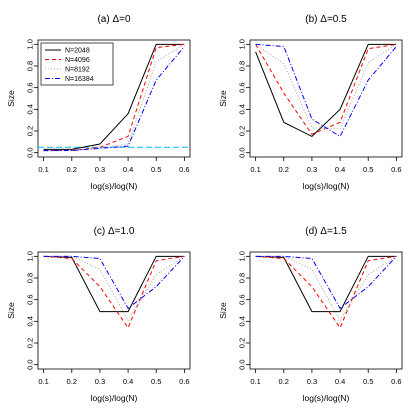 The height and width of the screenshot is (420, 420). What do you see at coordinates (326, 19) in the screenshot?
I see `chart-title: (b) Δ=0.5` at bounding box center [326, 19].